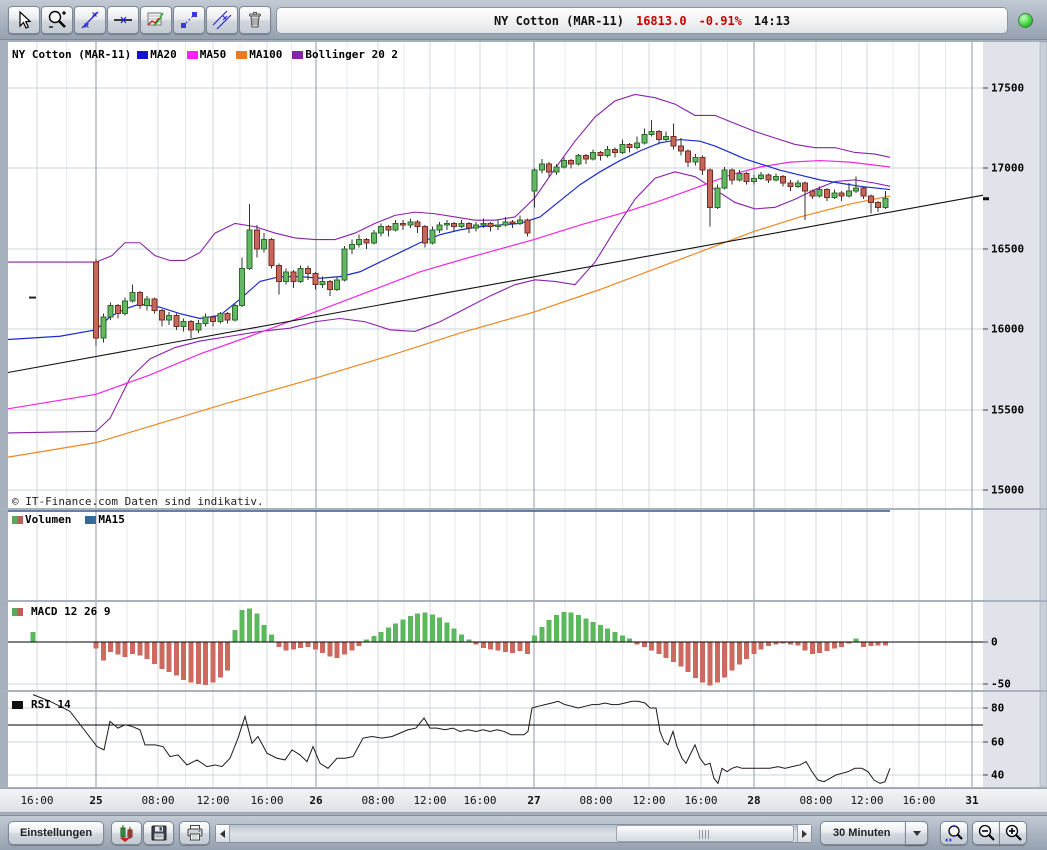 The image size is (1047, 850). What do you see at coordinates (754, 800) in the screenshot?
I see `time-axis-day-label: 28` at bounding box center [754, 800].